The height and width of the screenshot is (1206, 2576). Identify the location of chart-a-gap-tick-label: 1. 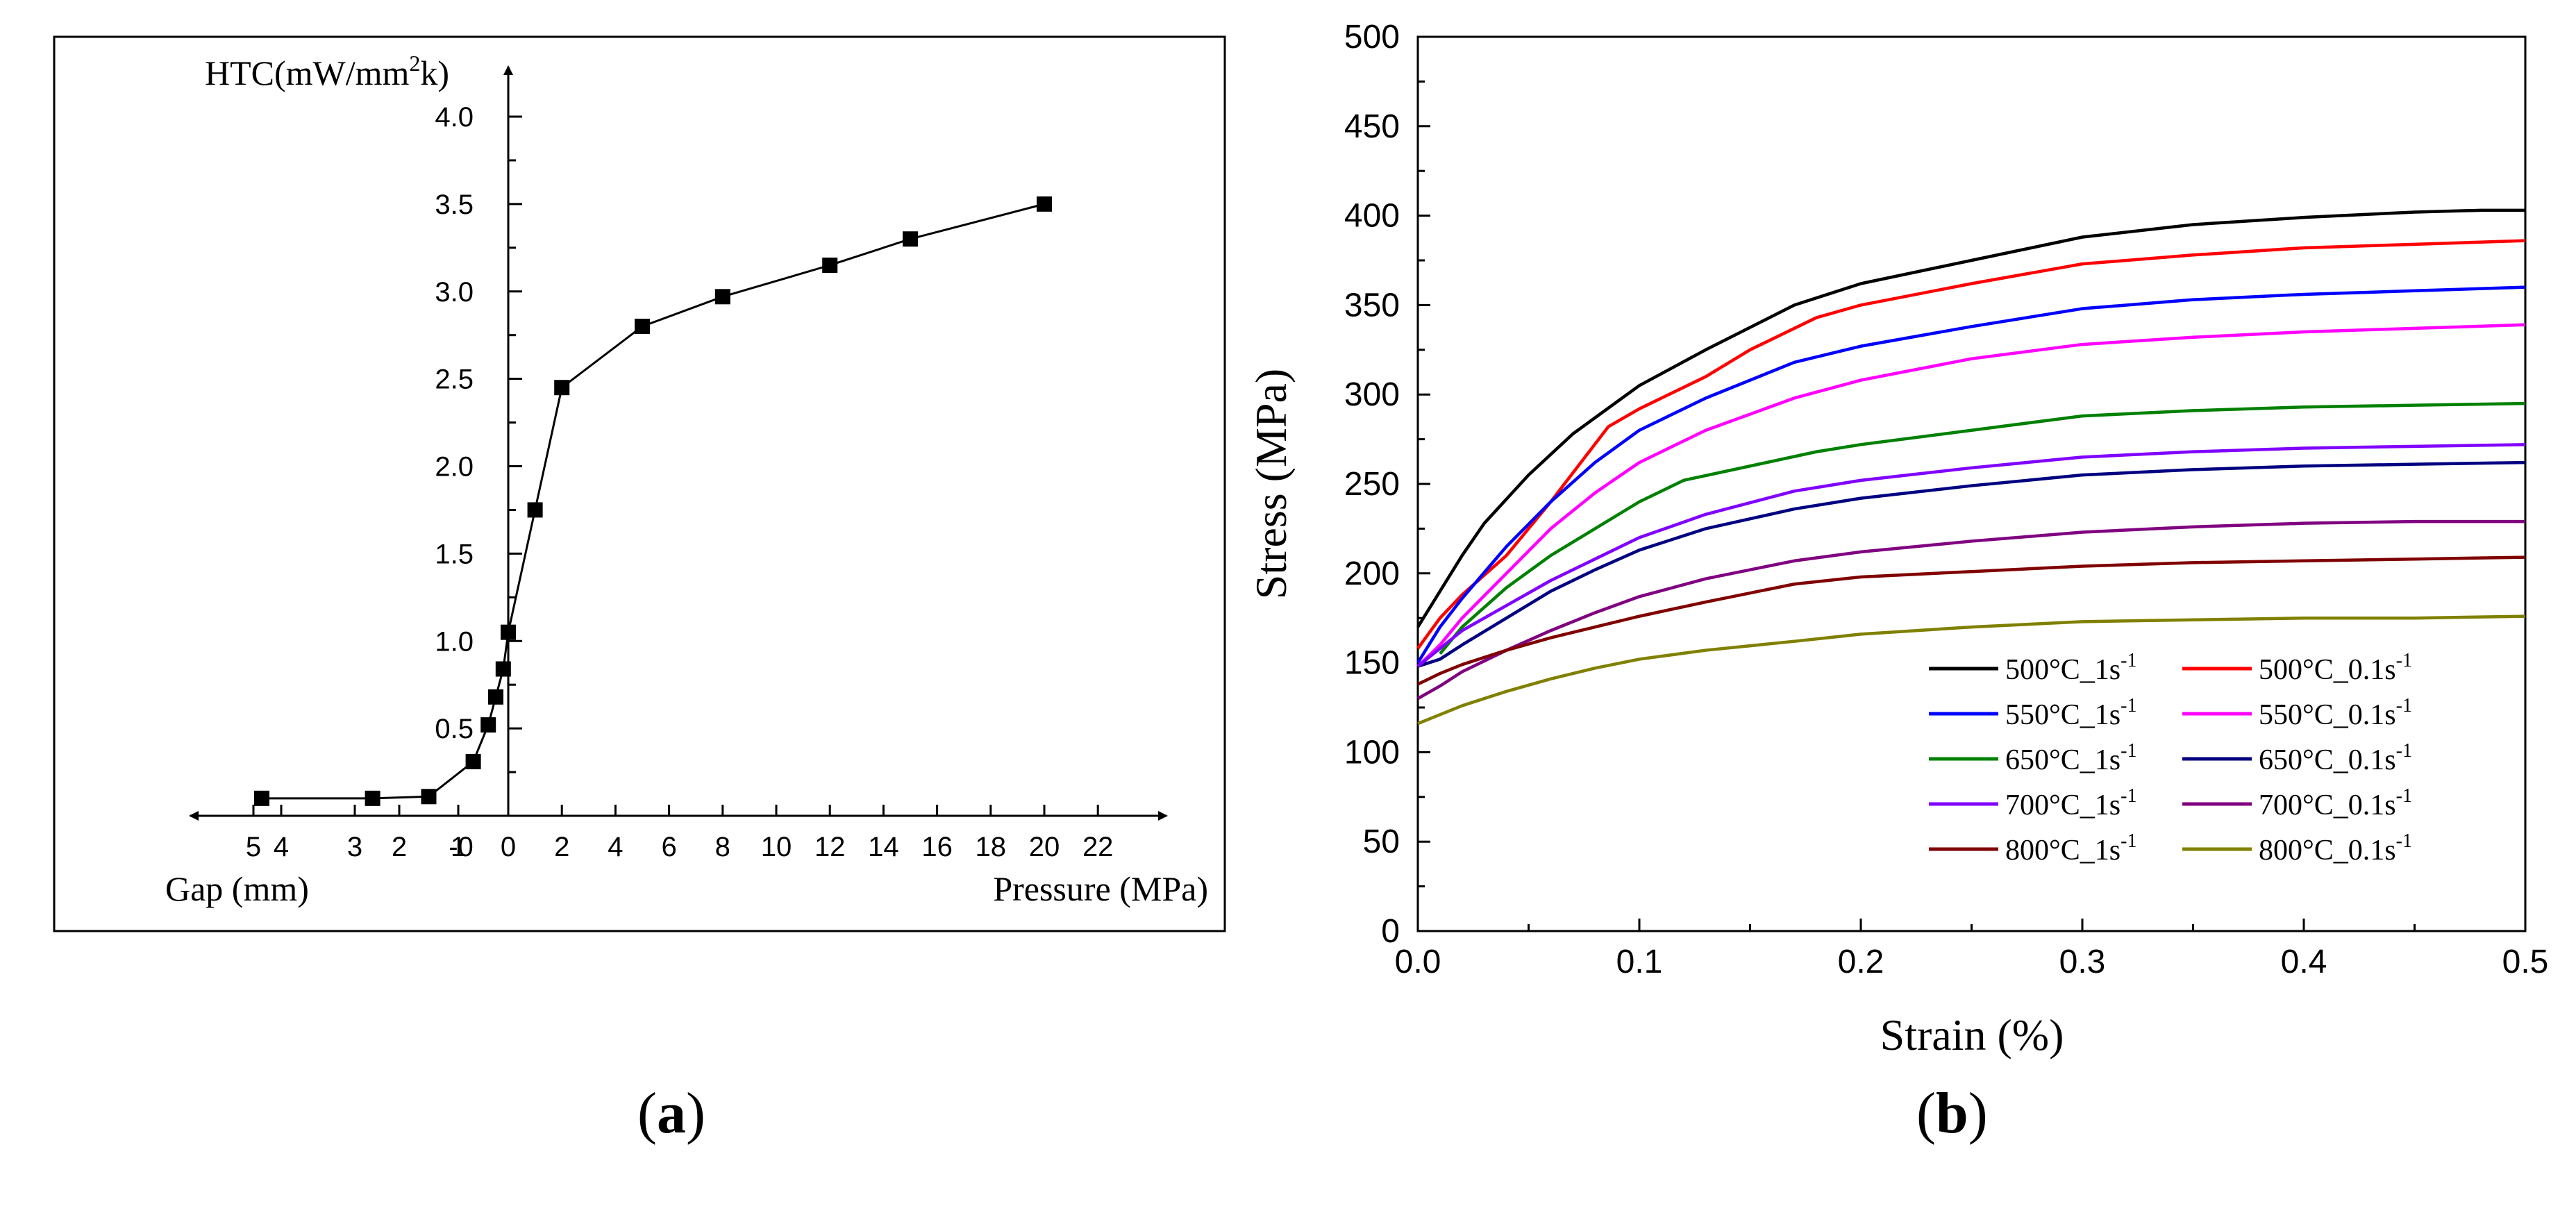
(458, 847).